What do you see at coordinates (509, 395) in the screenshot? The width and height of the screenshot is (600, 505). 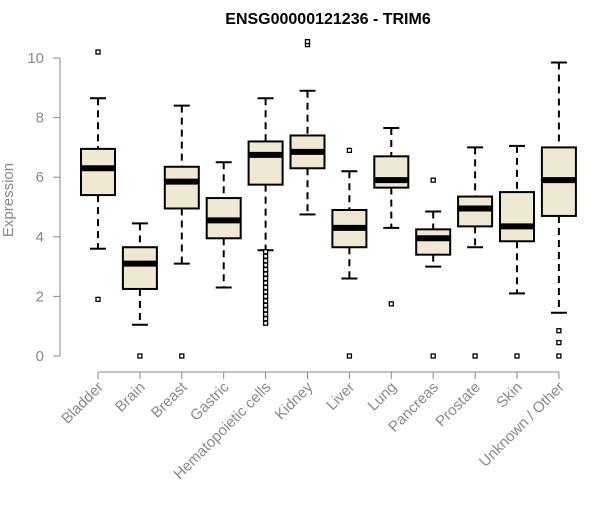 I see `x-tick-label: Skin` at bounding box center [509, 395].